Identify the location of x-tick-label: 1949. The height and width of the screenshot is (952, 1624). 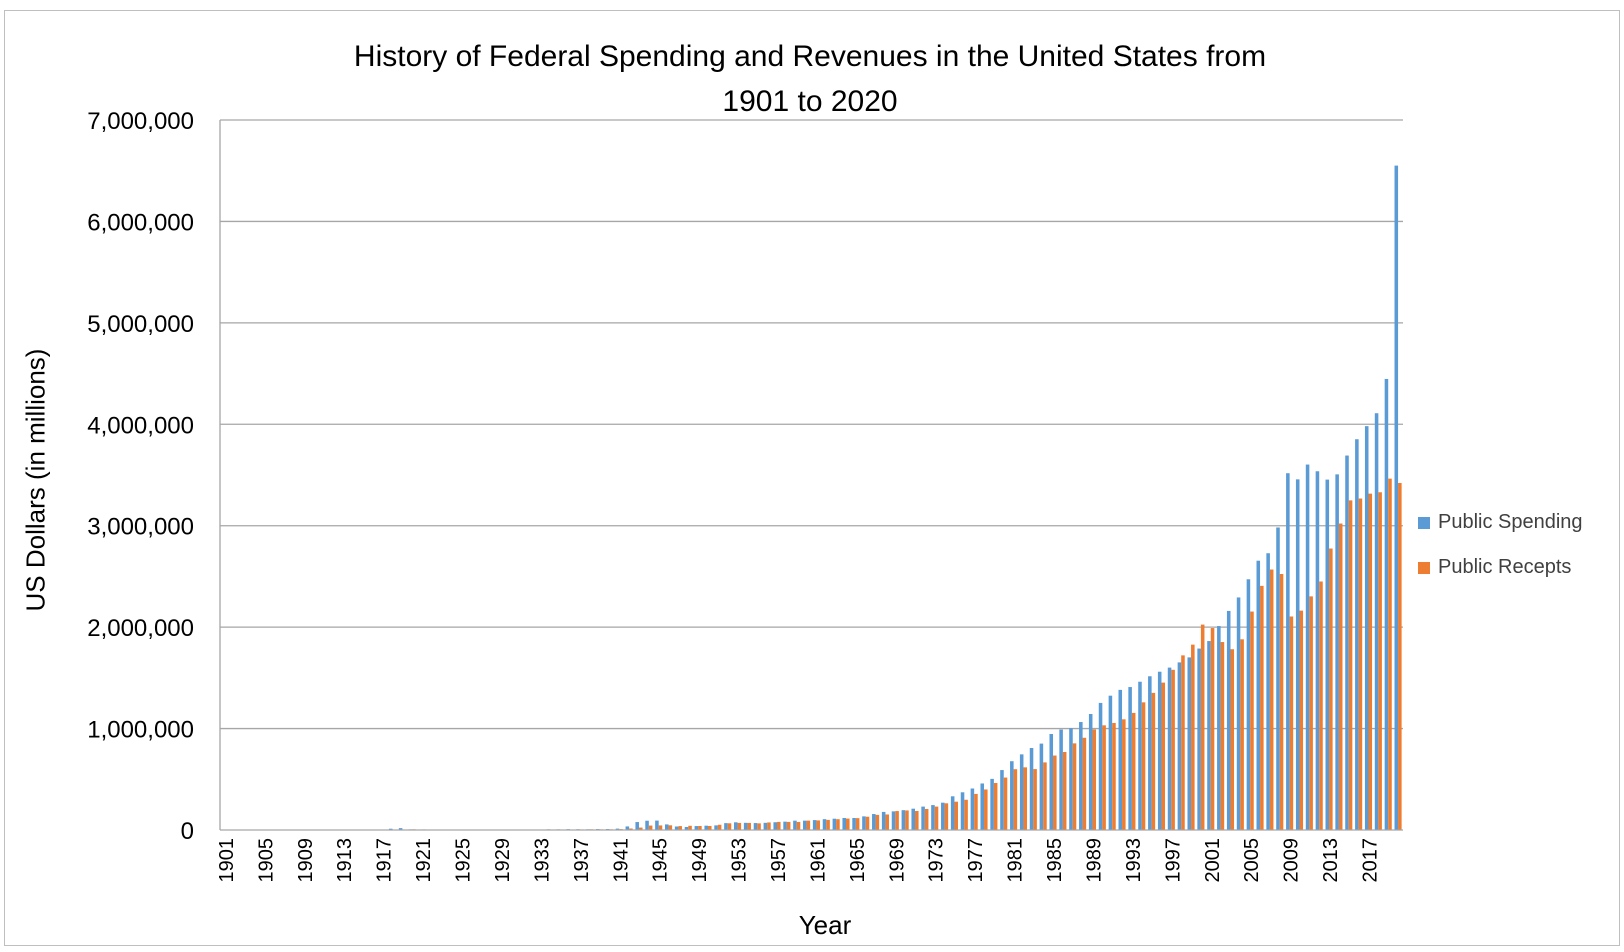
(700, 860).